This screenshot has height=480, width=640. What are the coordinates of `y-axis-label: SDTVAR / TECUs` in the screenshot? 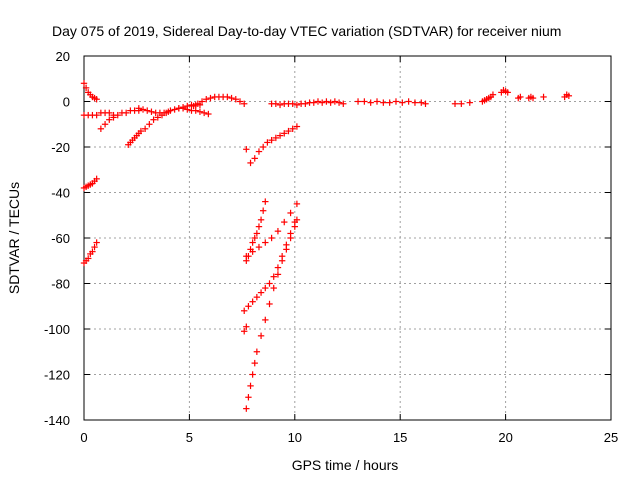 It's located at (14, 238).